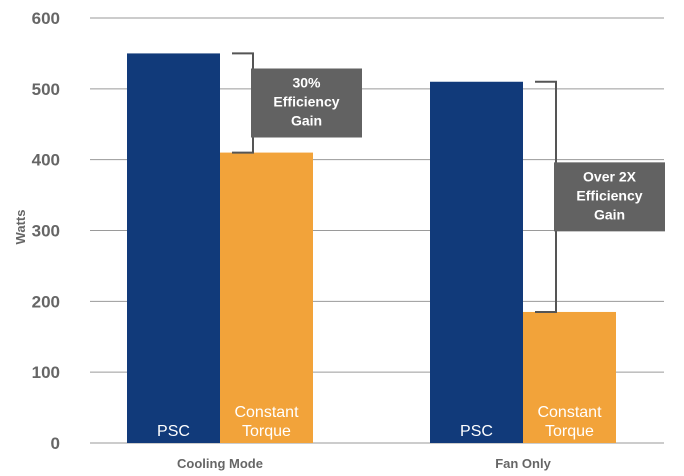 The width and height of the screenshot is (684, 476). What do you see at coordinates (46, 372) in the screenshot?
I see `y-tick-label: 100` at bounding box center [46, 372].